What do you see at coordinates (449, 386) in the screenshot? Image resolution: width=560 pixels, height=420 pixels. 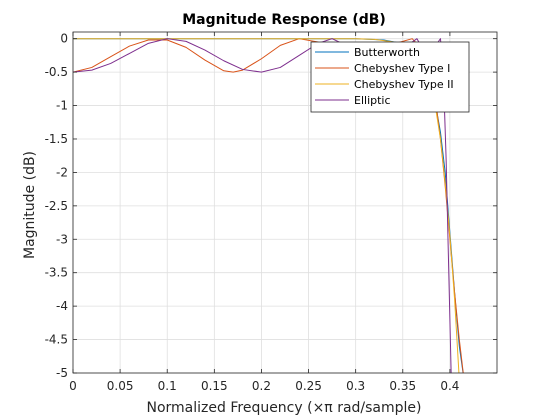 I see `x-tick-label: 0.4` at bounding box center [449, 386].